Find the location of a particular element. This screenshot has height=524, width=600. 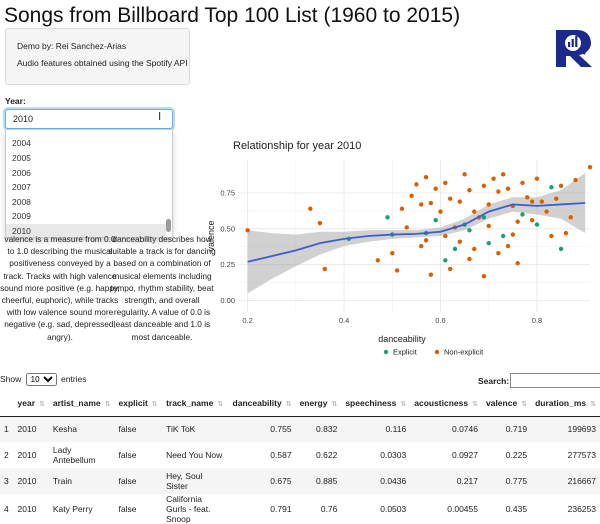

cell: Hey, Soul Sister is located at coordinates (195, 481).